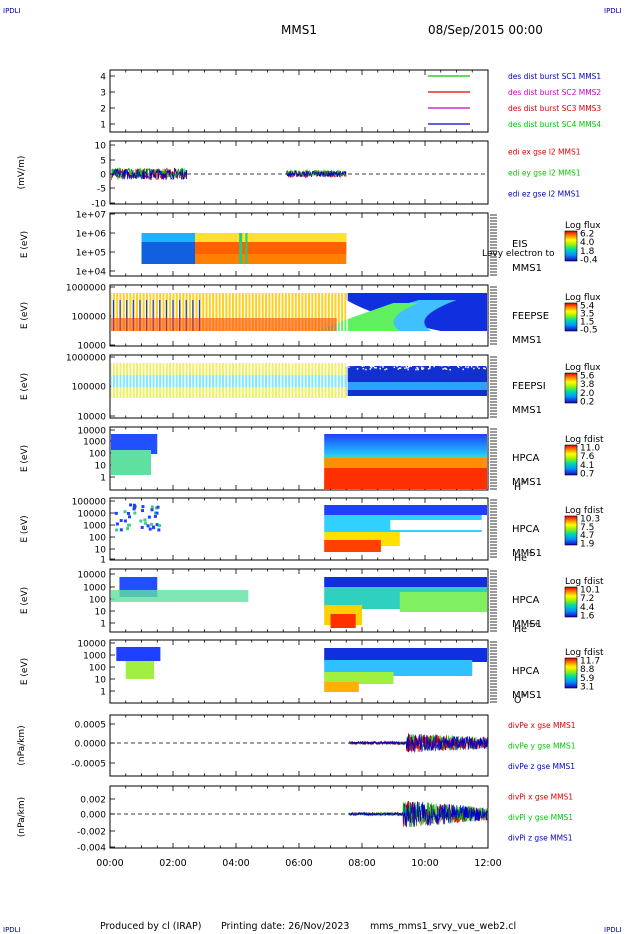  Describe the element at coordinates (91, 216) in the screenshot. I see `y-tick-label: 1e+07` at that location.